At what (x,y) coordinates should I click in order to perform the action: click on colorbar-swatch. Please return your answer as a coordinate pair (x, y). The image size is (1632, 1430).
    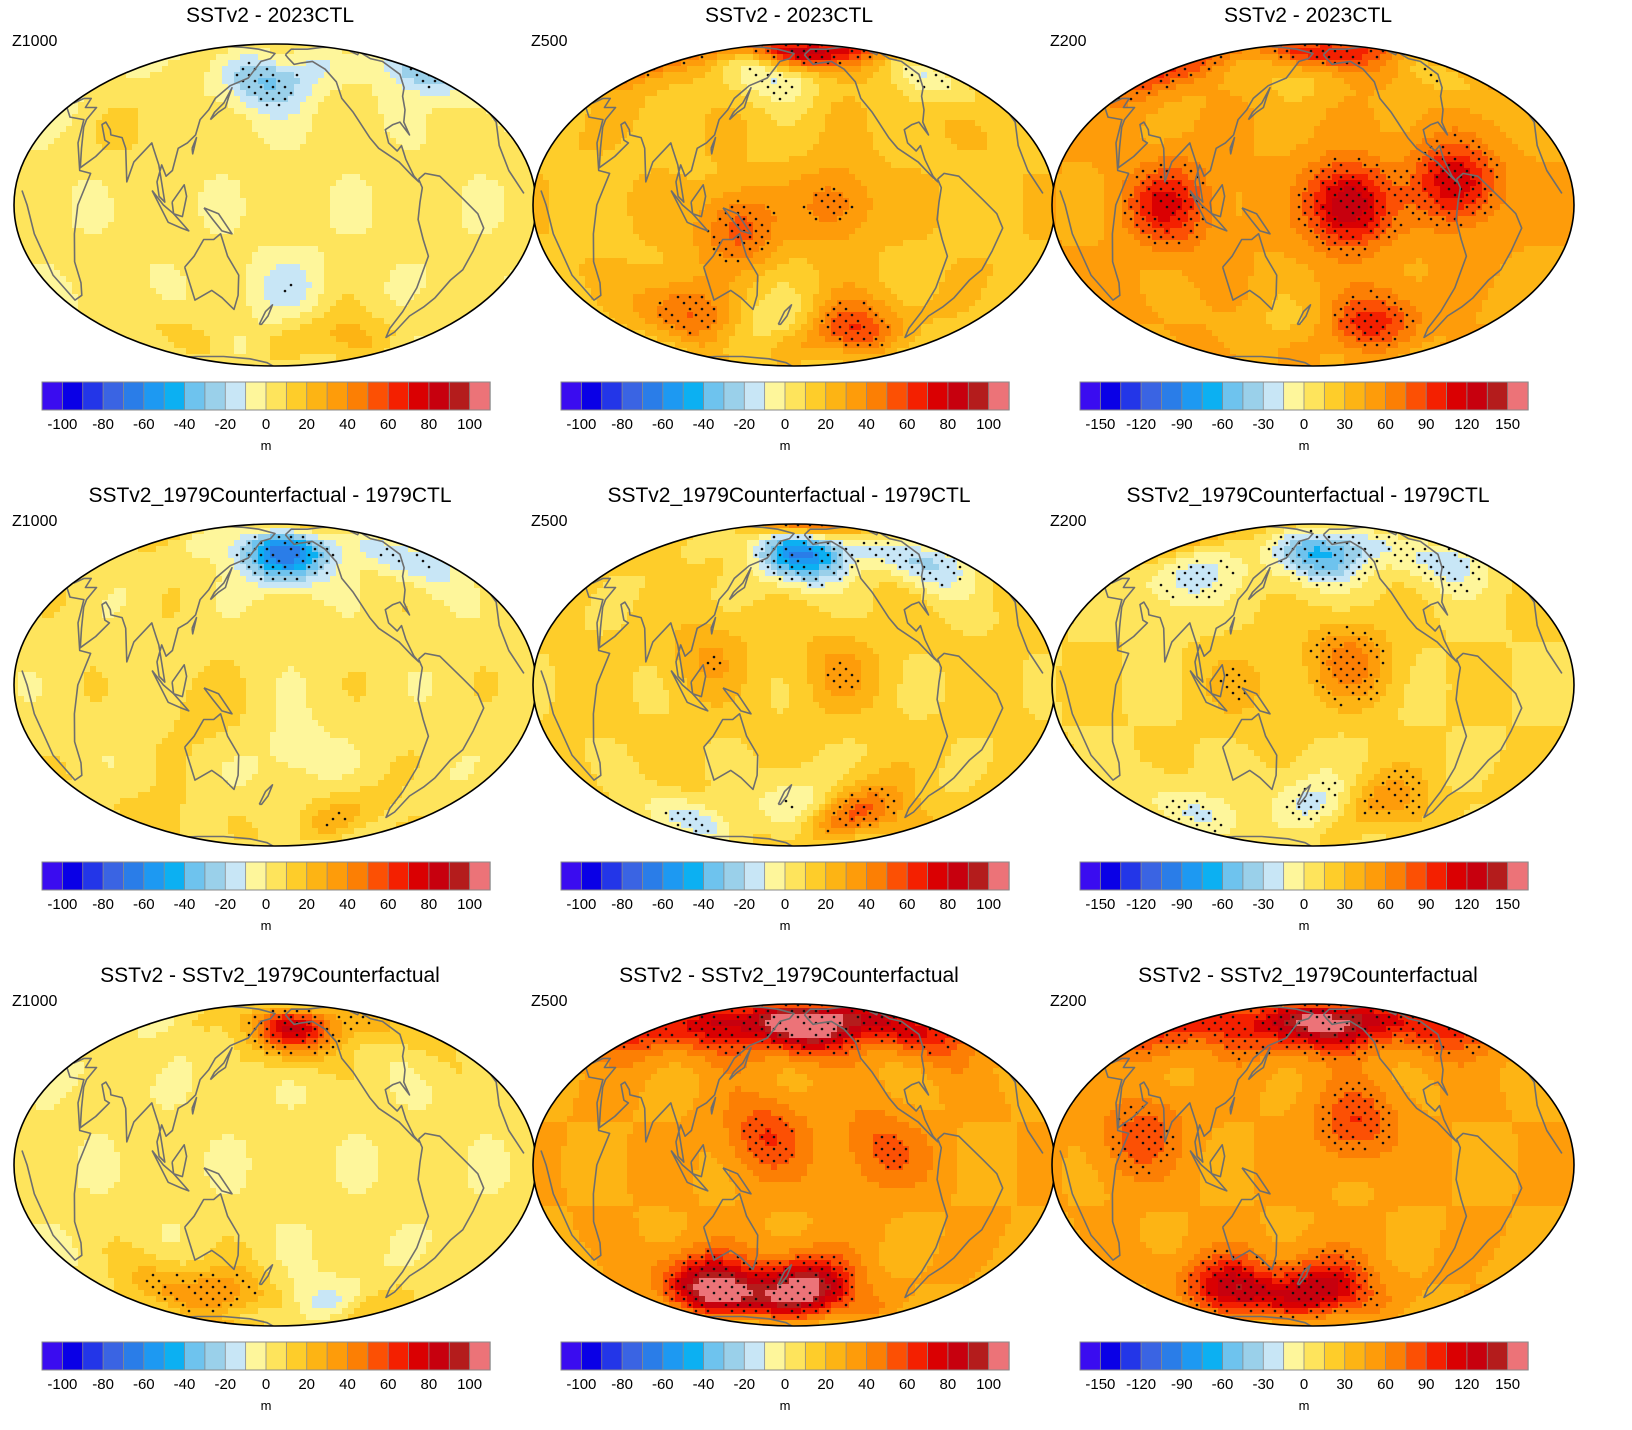
    Looking at the image, I should click on (459, 396).